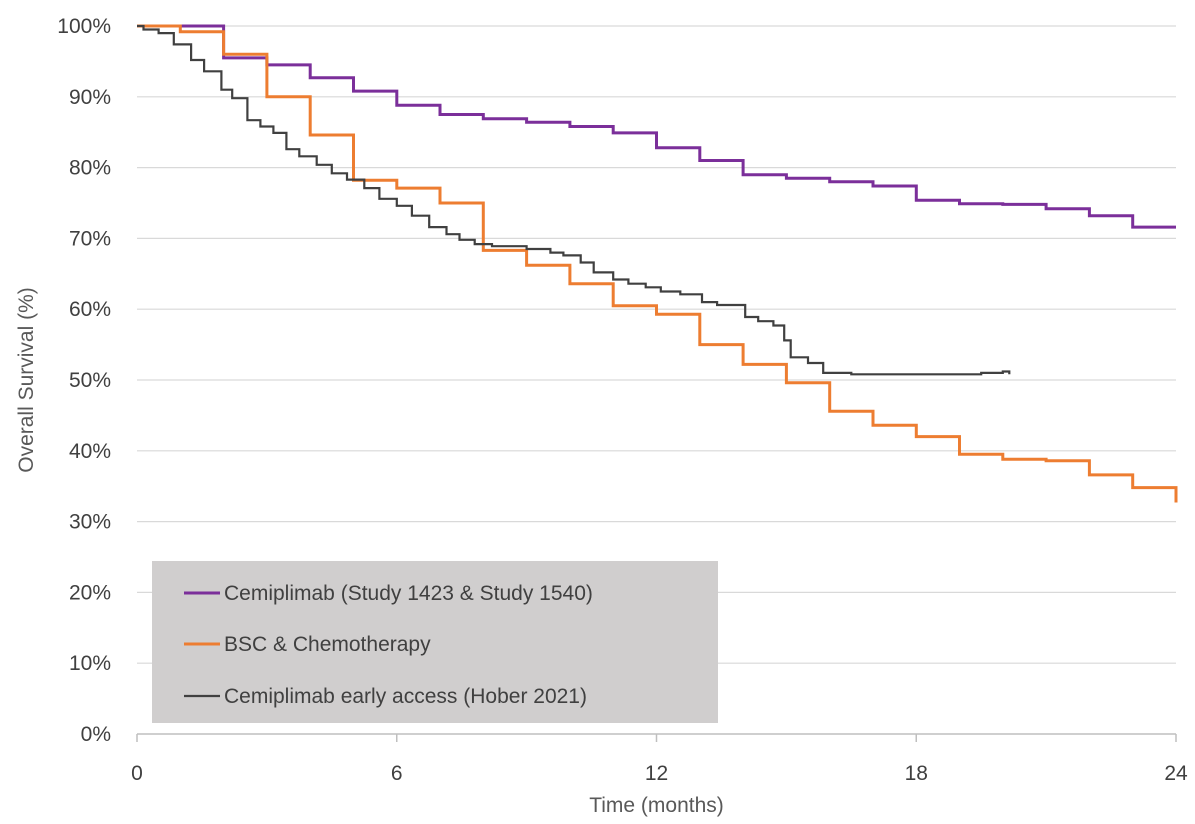 The height and width of the screenshot is (824, 1195). I want to click on x-tick-label: 18, so click(916, 773).